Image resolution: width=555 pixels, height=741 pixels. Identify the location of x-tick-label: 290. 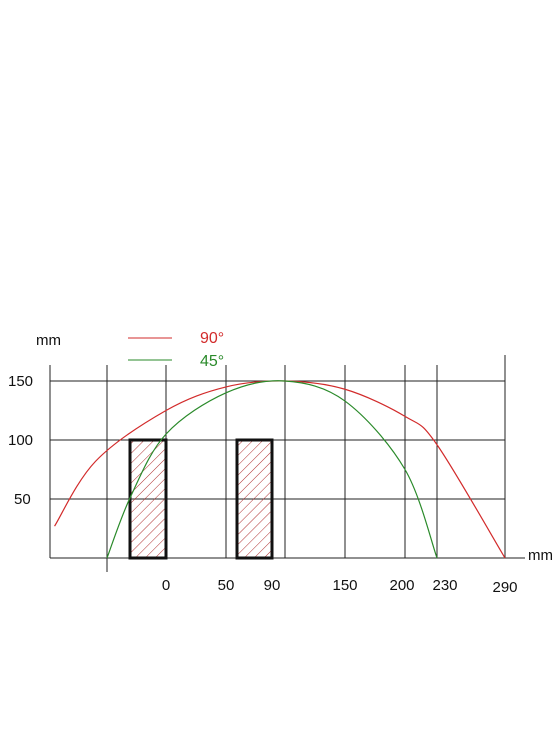
(504, 587).